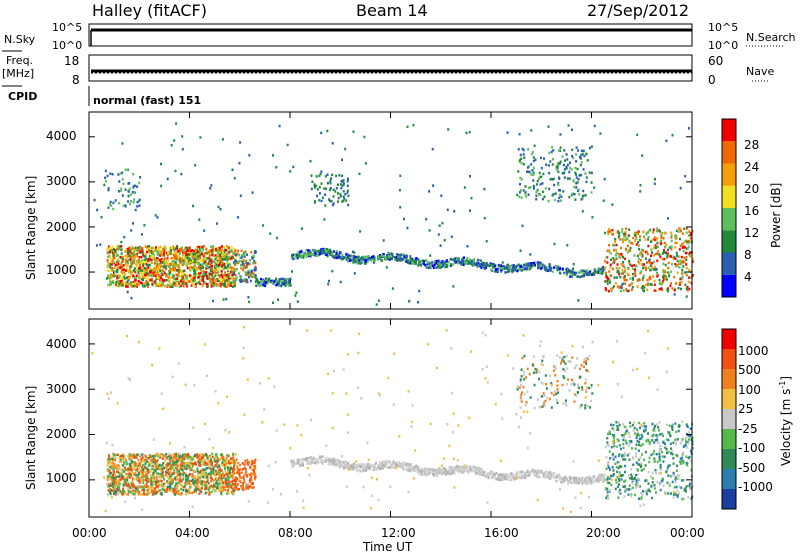  Describe the element at coordinates (430, 267) in the screenshot. I see `power-trail-band` at that location.